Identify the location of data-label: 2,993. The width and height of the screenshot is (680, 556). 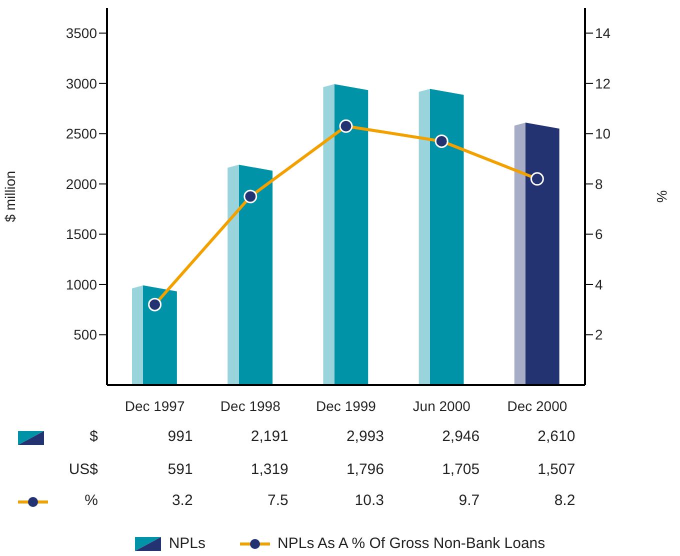
(365, 436).